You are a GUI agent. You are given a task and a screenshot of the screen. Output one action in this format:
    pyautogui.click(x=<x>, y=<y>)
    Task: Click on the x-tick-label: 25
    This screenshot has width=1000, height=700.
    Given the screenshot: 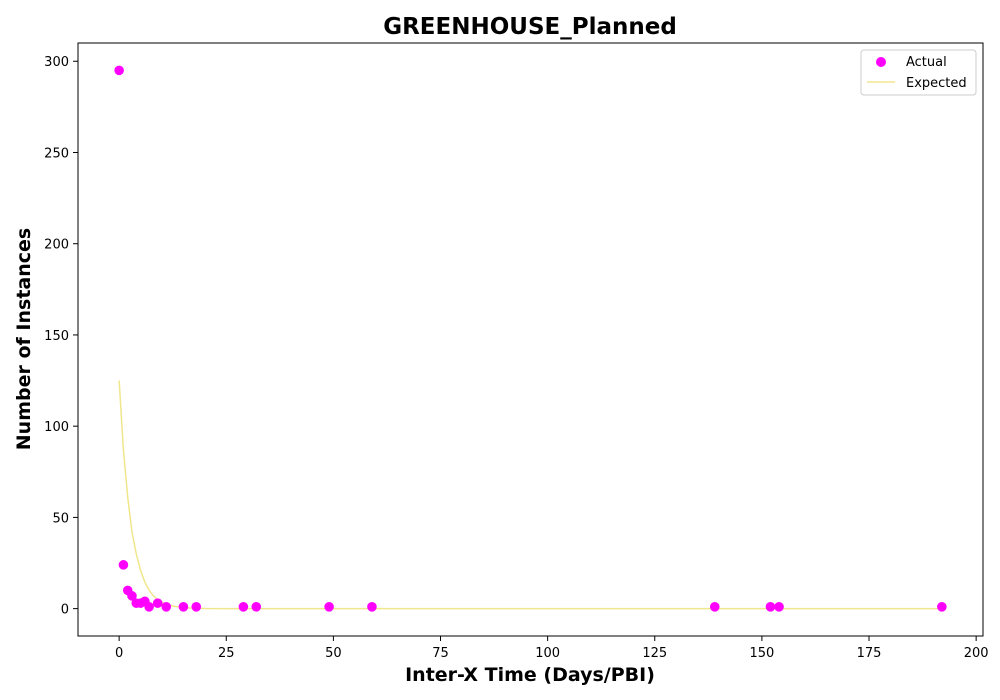 What is the action you would take?
    pyautogui.click(x=226, y=653)
    